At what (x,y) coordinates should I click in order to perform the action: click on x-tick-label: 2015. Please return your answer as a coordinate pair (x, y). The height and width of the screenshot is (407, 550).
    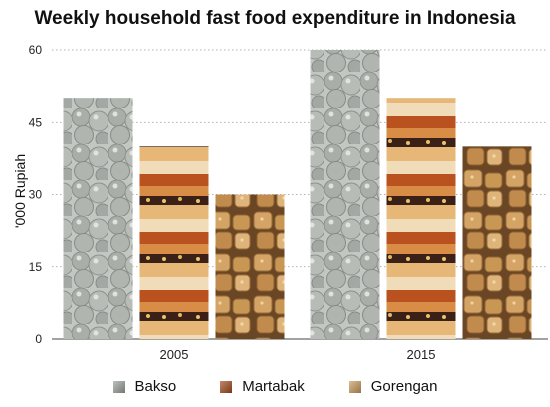
    Looking at the image, I should click on (421, 354).